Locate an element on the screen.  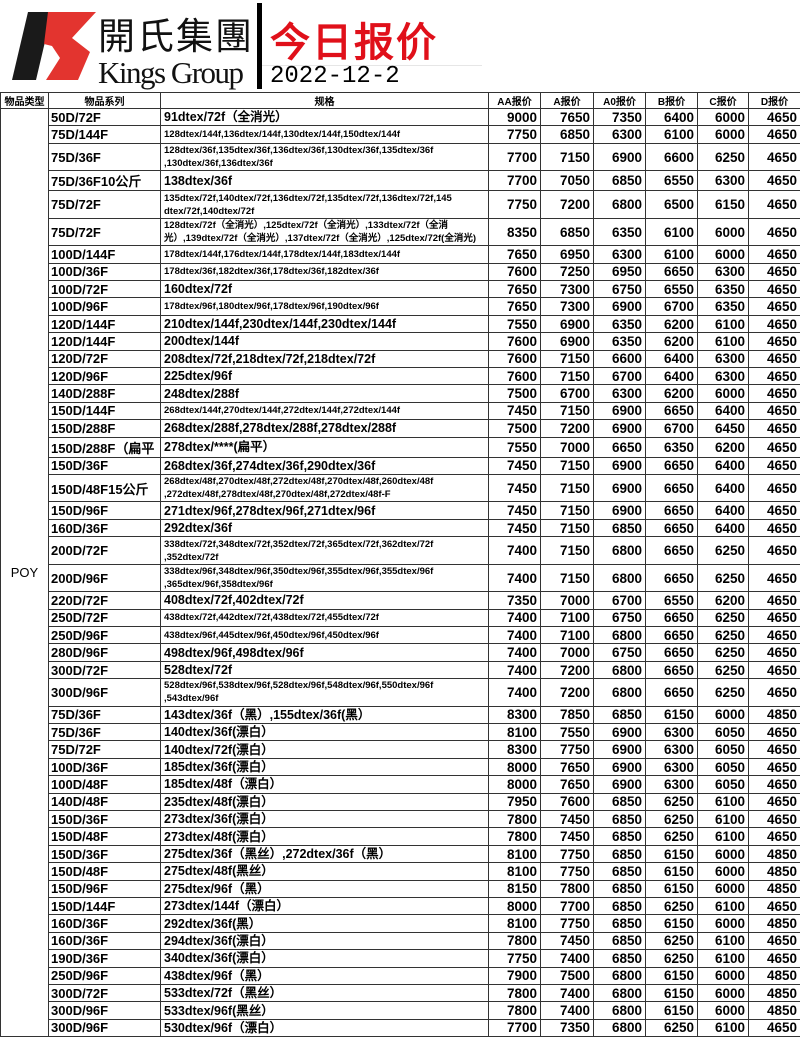
spec-line: 292dtex/36f is located at coordinates (325, 528).